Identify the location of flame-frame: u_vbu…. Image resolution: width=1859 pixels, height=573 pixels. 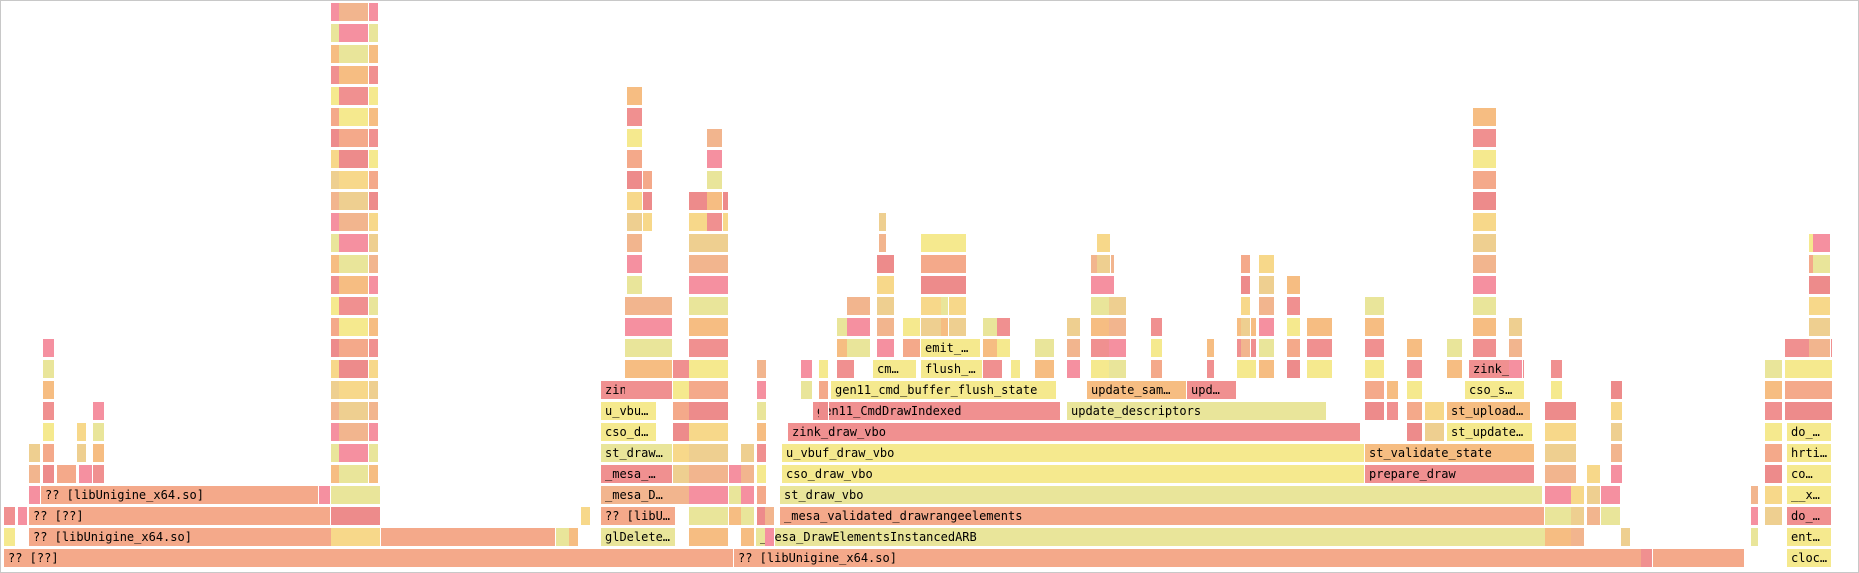
(629, 411).